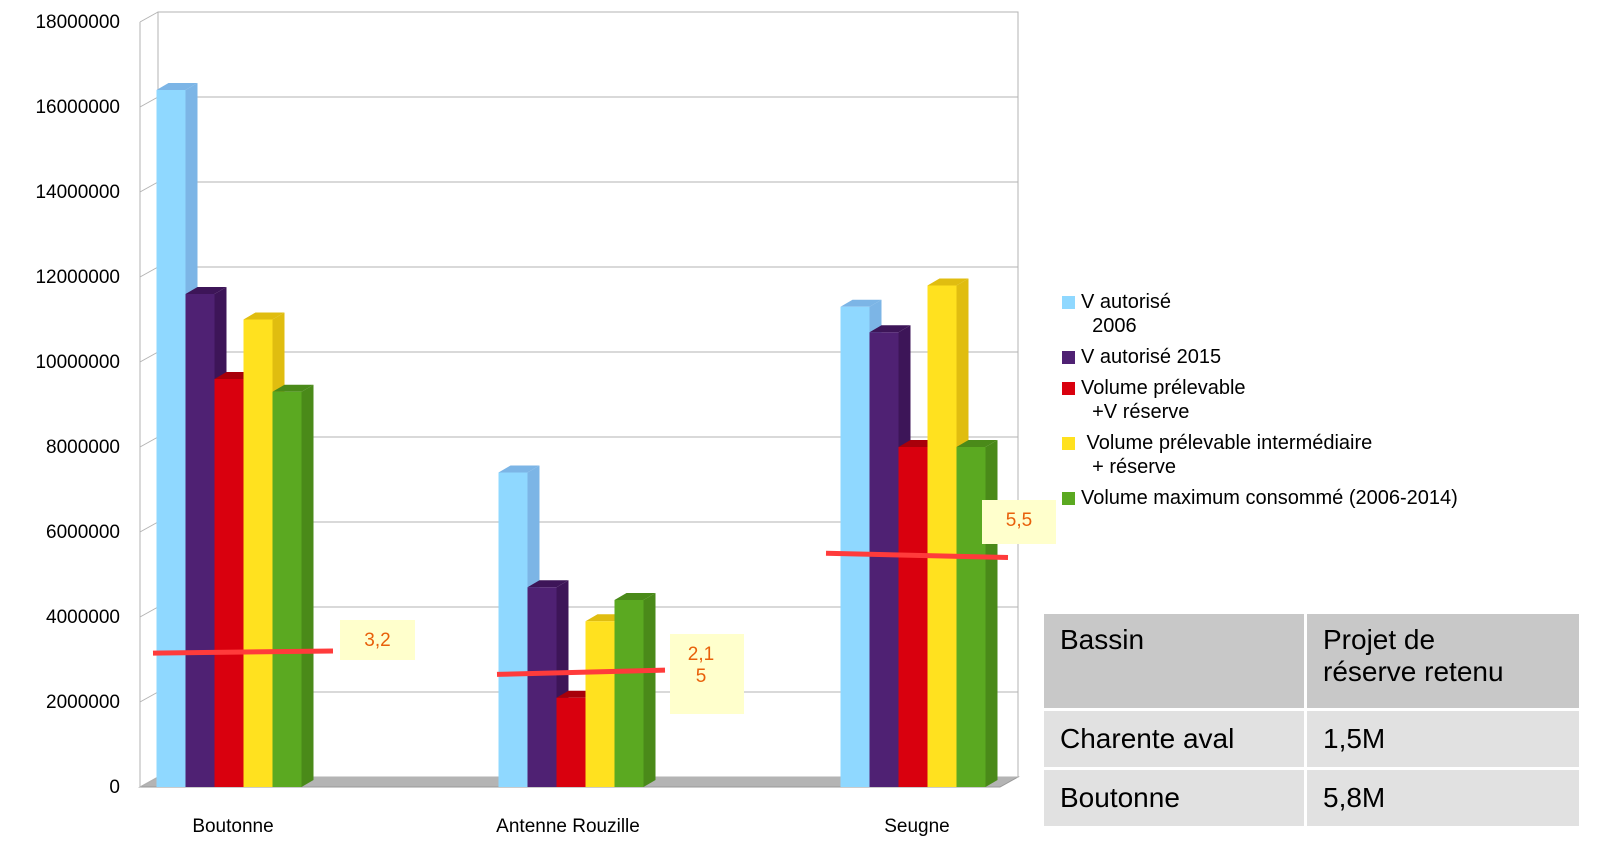 Image resolution: width=1602 pixels, height=851 pixels. I want to click on table-header-bassin: Bassin, so click(1174, 661).